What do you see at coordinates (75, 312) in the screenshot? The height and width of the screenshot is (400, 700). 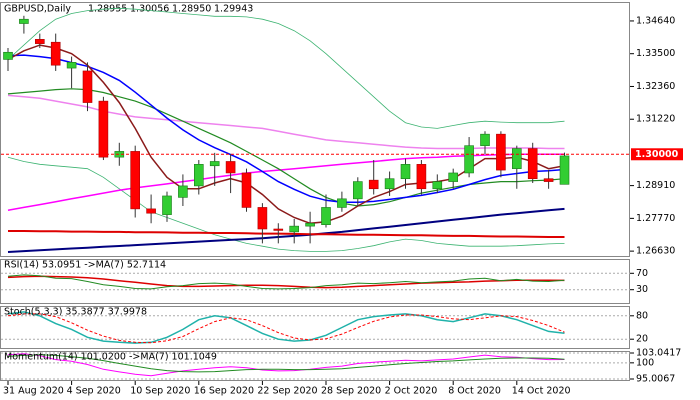 I see `indicator-title: Stoch(5,3,3) 35.3877 37.9978` at bounding box center [75, 312].